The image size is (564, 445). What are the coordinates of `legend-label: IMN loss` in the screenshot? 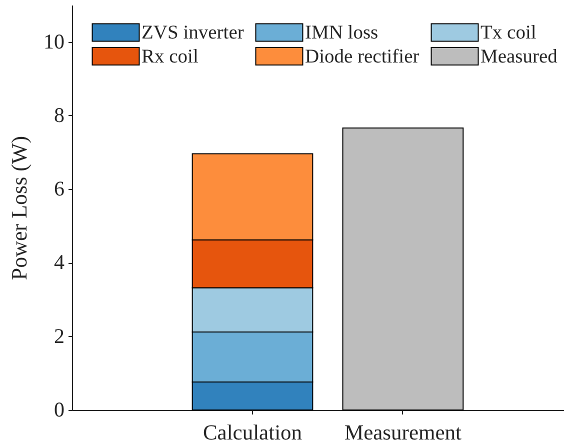 It's located at (341, 33).